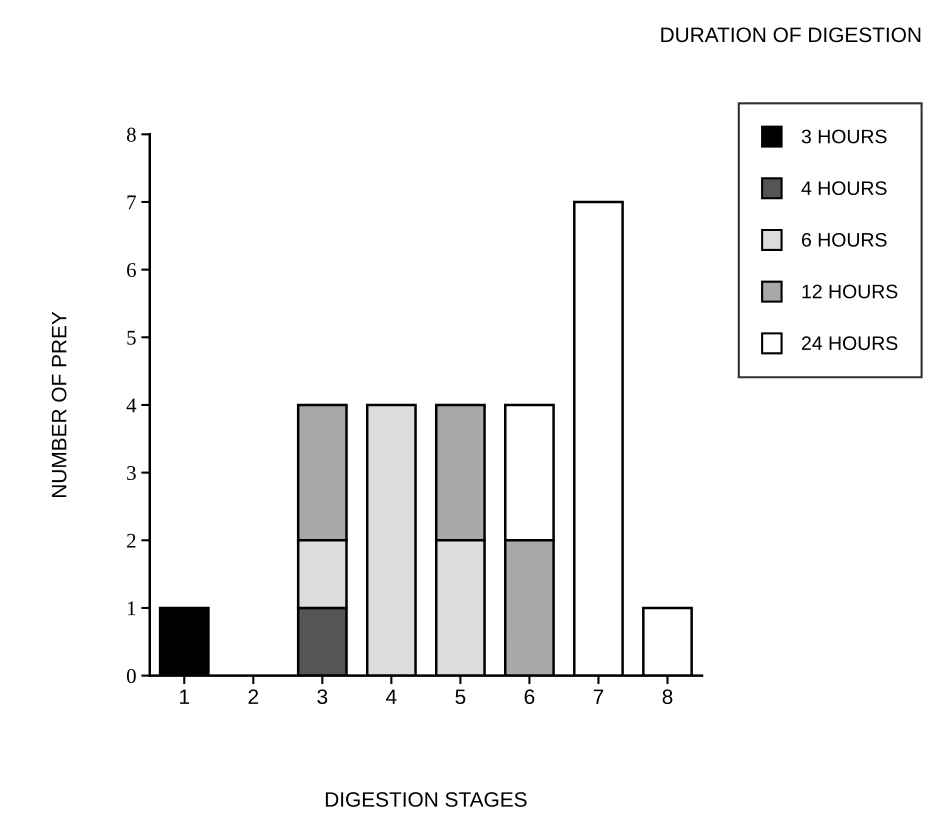 This screenshot has height=814, width=936. Describe the element at coordinates (529, 696) in the screenshot. I see `x-tick-label: 6` at that location.